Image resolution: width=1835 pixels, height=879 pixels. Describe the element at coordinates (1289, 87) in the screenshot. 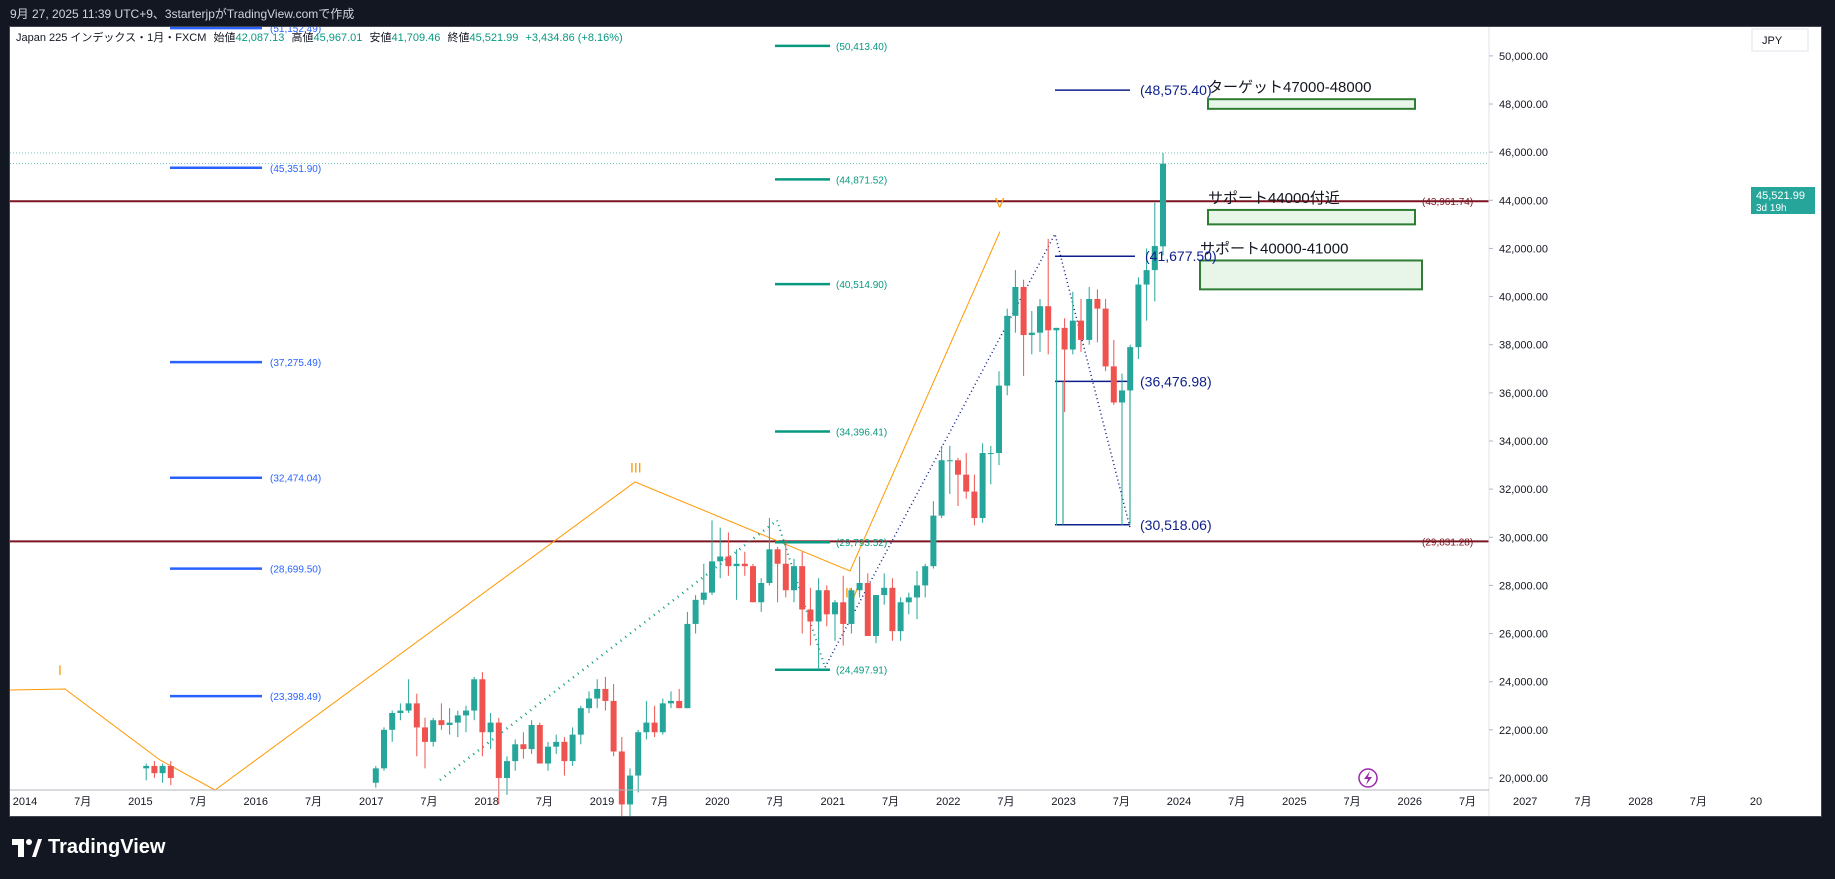

I see `annotation-label: ターゲット47000-48000` at that location.